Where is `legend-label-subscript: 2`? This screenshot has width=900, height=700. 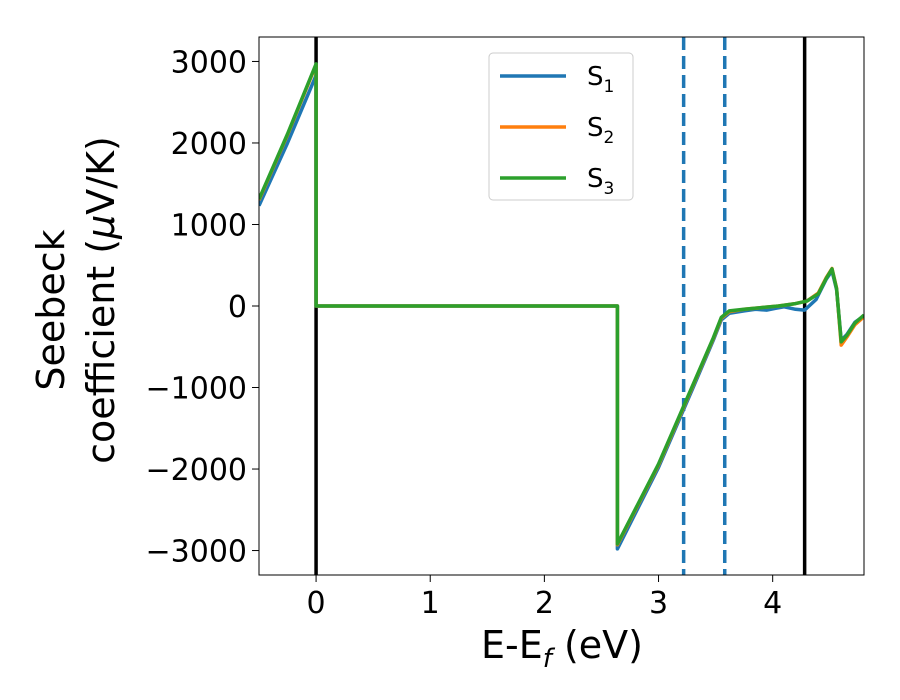 legend-label-subscript: 2 is located at coordinates (609, 138).